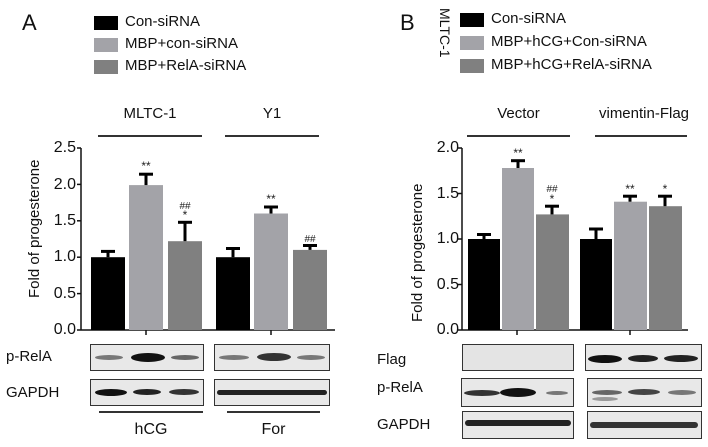 The width and height of the screenshot is (708, 447). What do you see at coordinates (272, 392) in the screenshot?
I see `blot-a-y1-gapdh` at bounding box center [272, 392].